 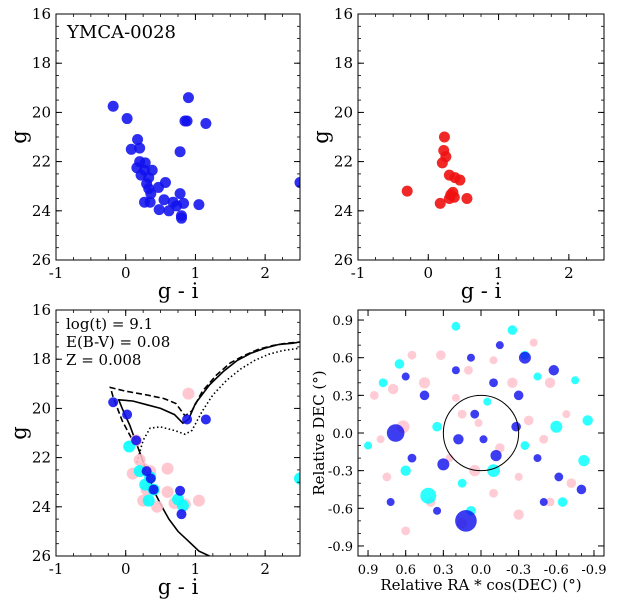 I want to click on y-axis-label: Relative DEC (°), so click(x=319, y=432).